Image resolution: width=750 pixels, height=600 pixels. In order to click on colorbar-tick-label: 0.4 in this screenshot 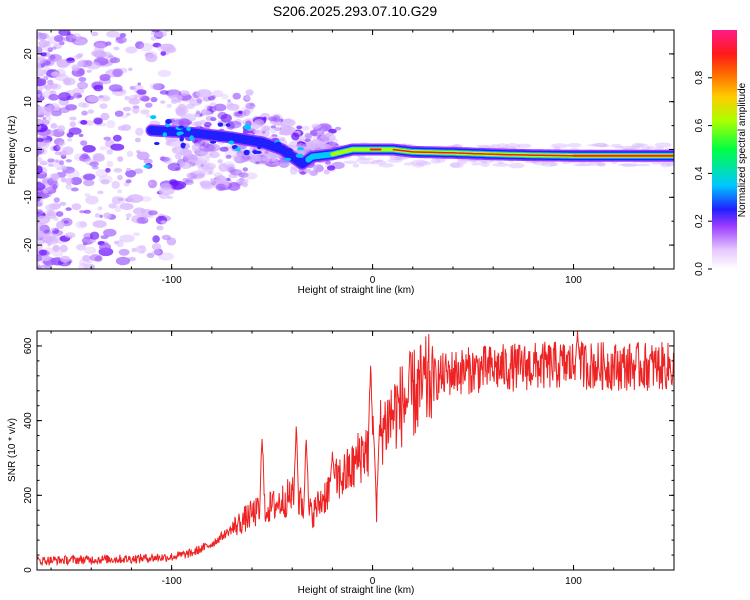, I will do `click(699, 173)`.